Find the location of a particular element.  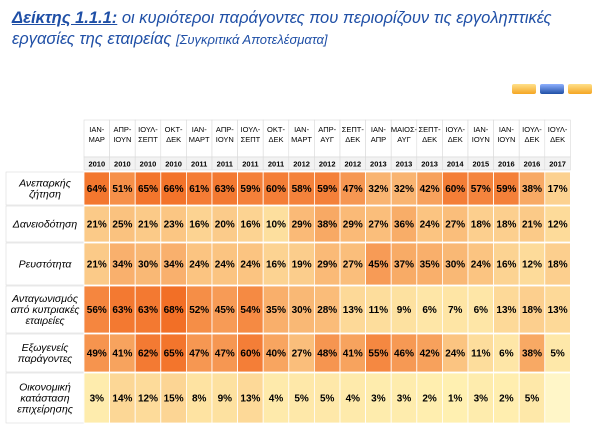

row-label: παράγοντες is located at coordinates (45, 359).